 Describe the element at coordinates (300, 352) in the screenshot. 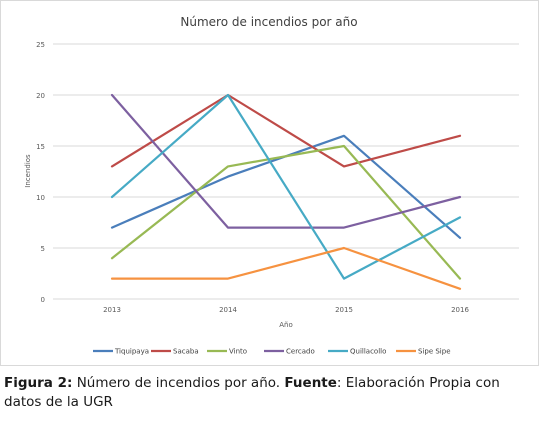

I see `legend-label: Cercado` at that location.